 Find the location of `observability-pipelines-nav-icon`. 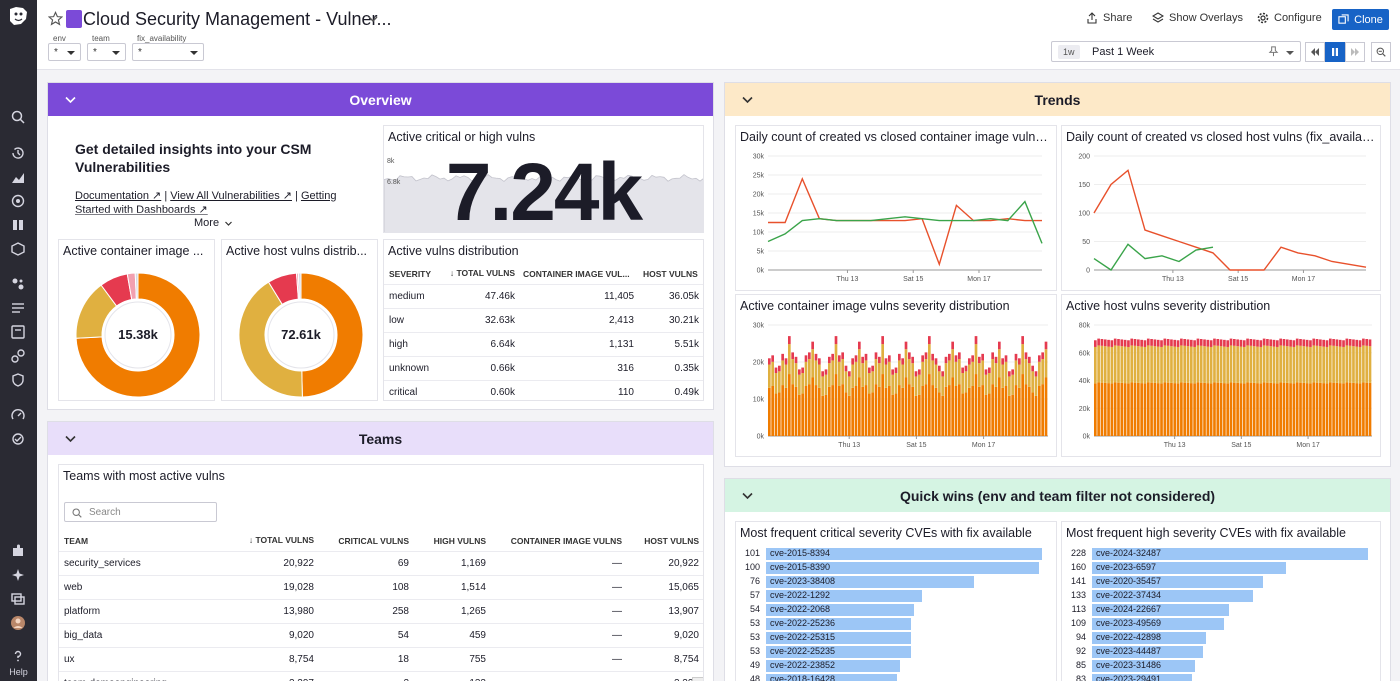

observability-pipelines-nav-icon is located at coordinates (18, 415).